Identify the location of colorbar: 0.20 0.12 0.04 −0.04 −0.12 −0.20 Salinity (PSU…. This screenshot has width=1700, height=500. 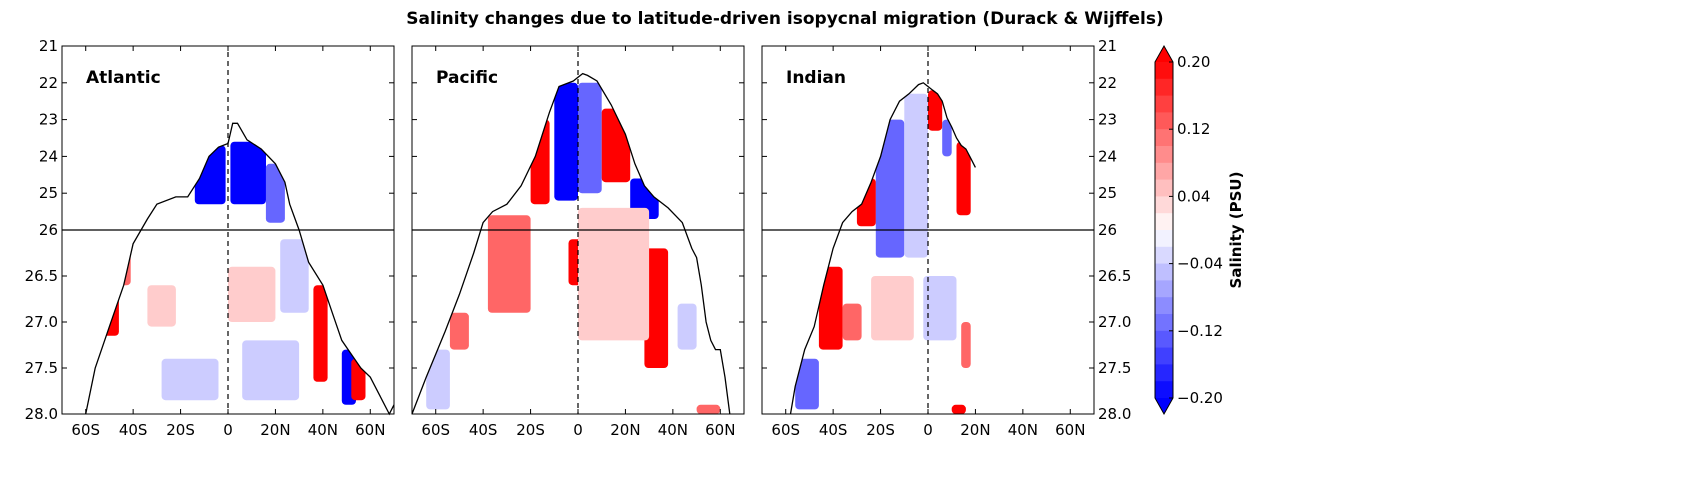
(1199, 230).